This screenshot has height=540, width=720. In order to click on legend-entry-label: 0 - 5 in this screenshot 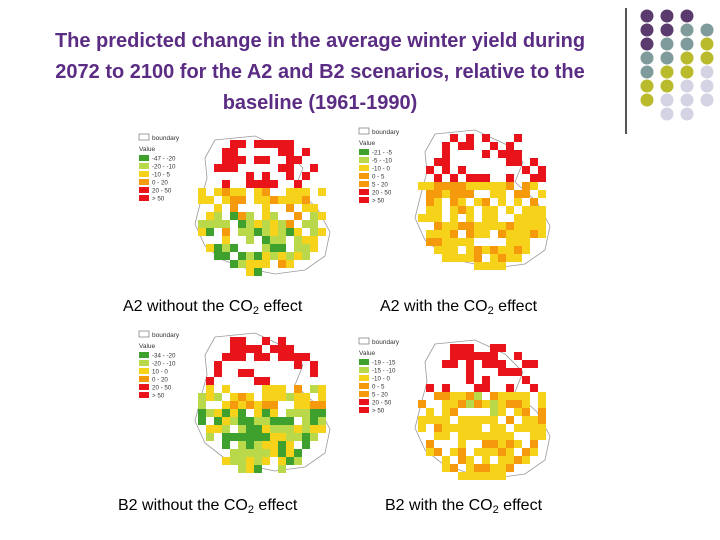, I will do `click(378, 387)`.